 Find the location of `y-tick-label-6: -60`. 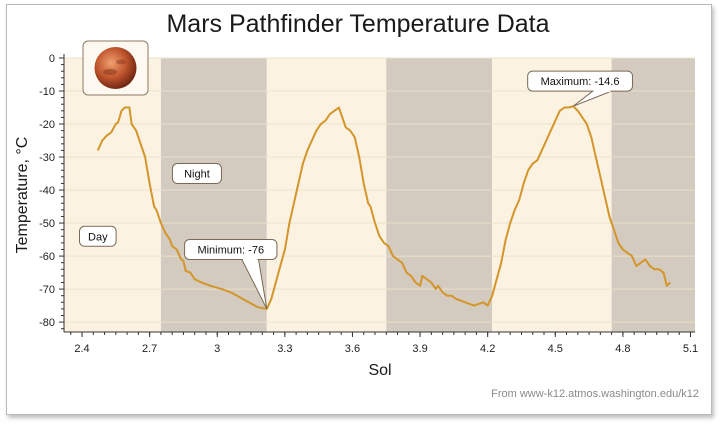

y-tick-label-6: -60 is located at coordinates (47, 257).